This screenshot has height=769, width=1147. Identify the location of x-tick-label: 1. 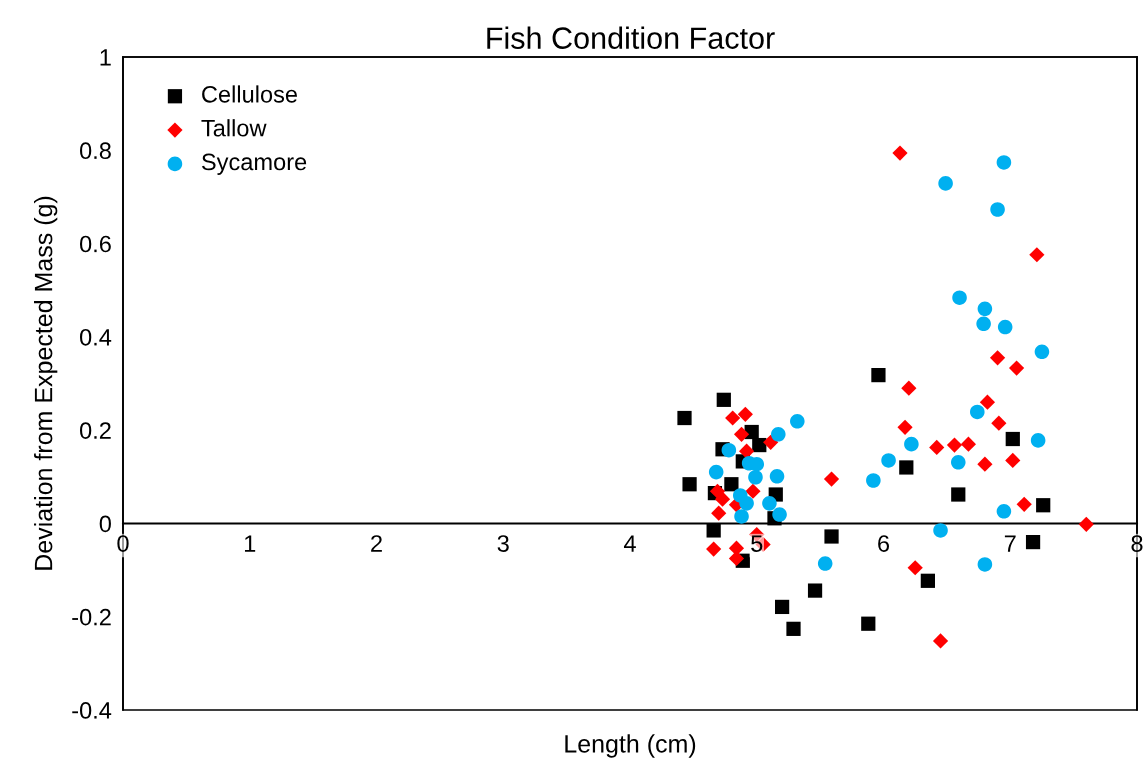
(250, 543).